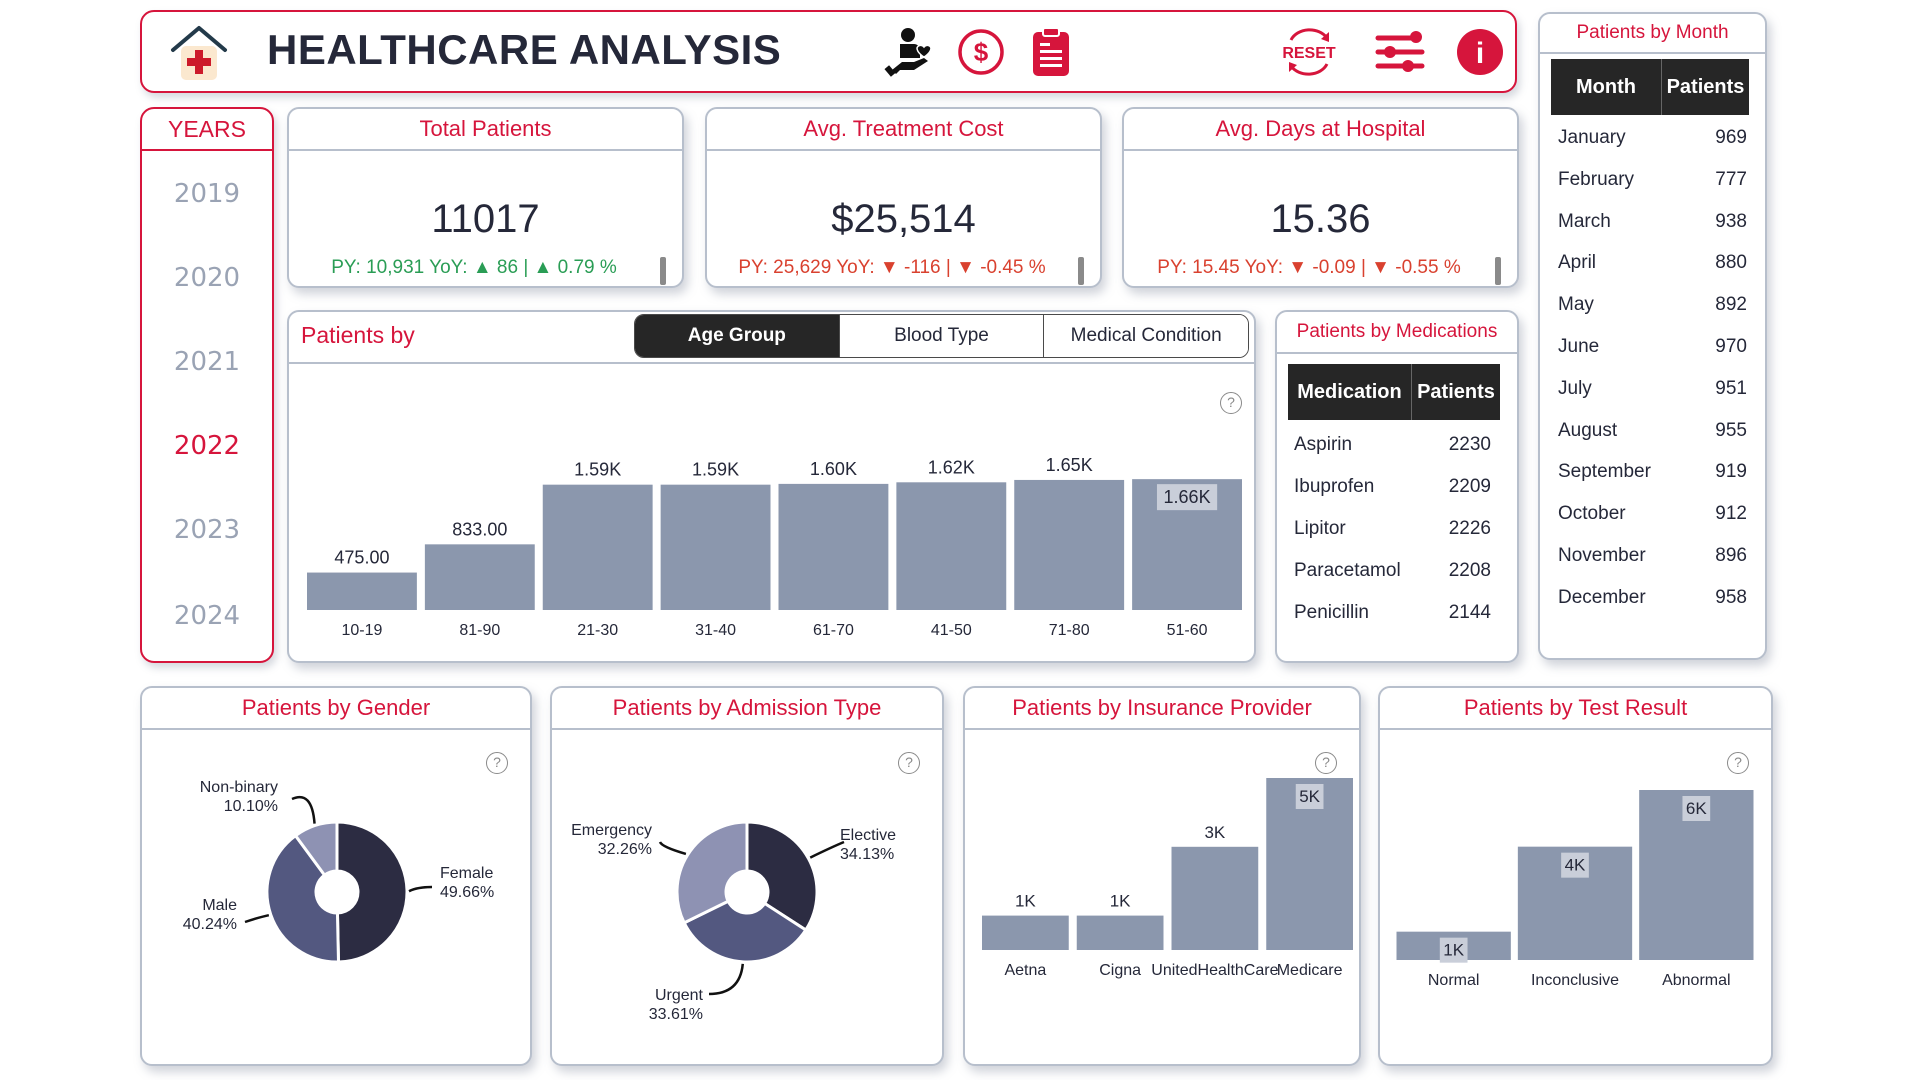 The image size is (1920, 1080). I want to click on slice-label: Elective 34.13%, so click(868, 845).